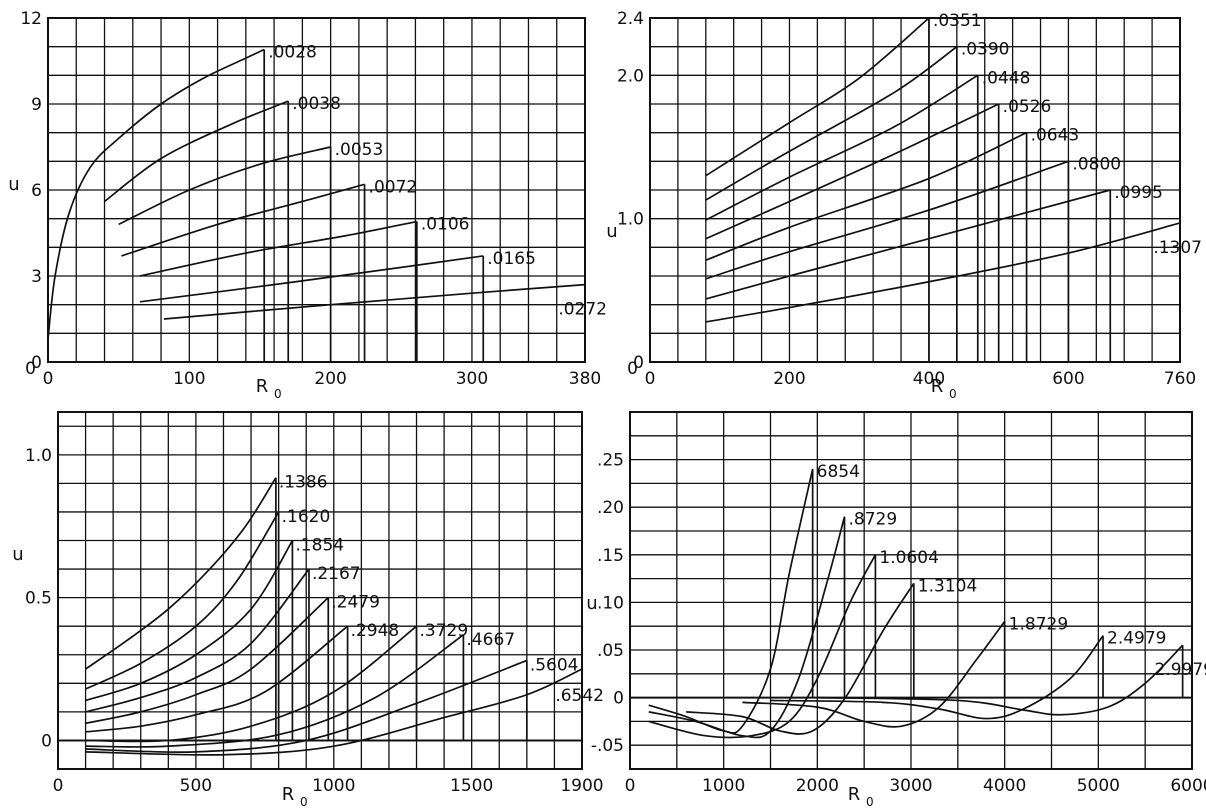 The image size is (1206, 809). What do you see at coordinates (36, 277) in the screenshot?
I see `y-tick-label: 3` at bounding box center [36, 277].